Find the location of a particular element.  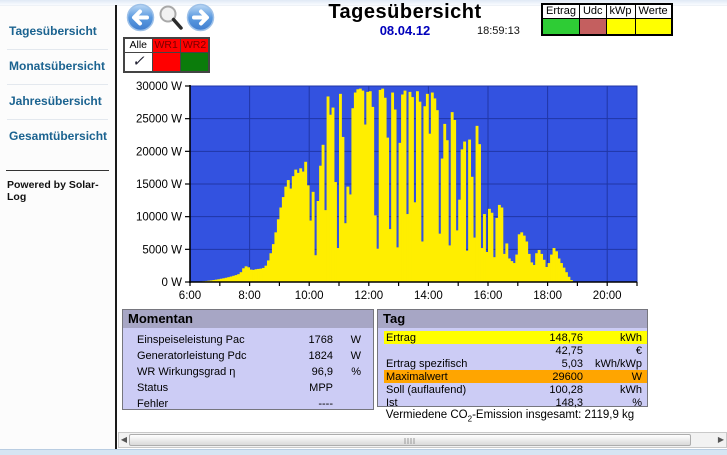

tag-unit: W is located at coordinates (636, 376).